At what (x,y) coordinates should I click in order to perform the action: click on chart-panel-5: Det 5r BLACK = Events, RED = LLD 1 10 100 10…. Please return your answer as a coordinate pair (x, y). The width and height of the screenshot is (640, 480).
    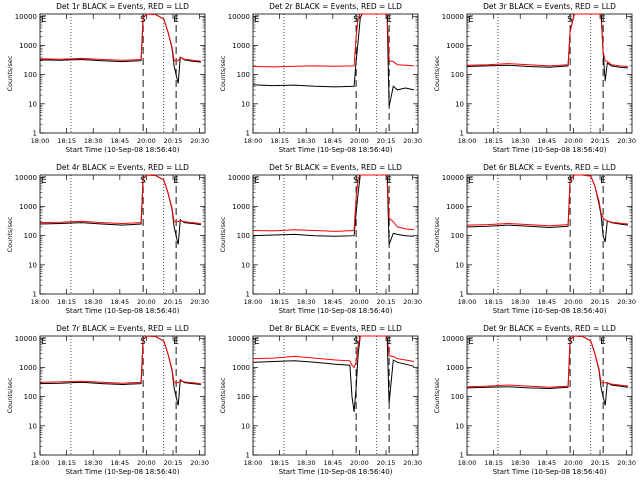
    Looking at the image, I should click on (320, 239).